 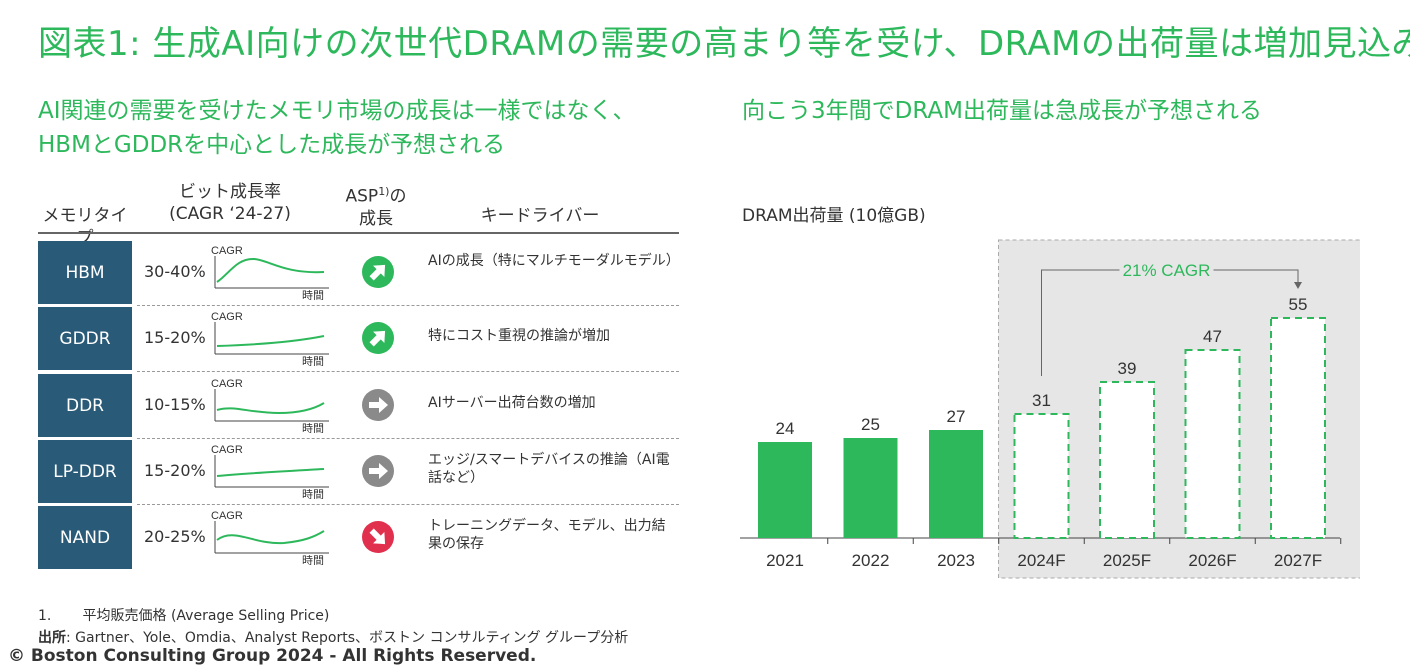 What do you see at coordinates (1127, 368) in the screenshot?
I see `data-label: 39` at bounding box center [1127, 368].